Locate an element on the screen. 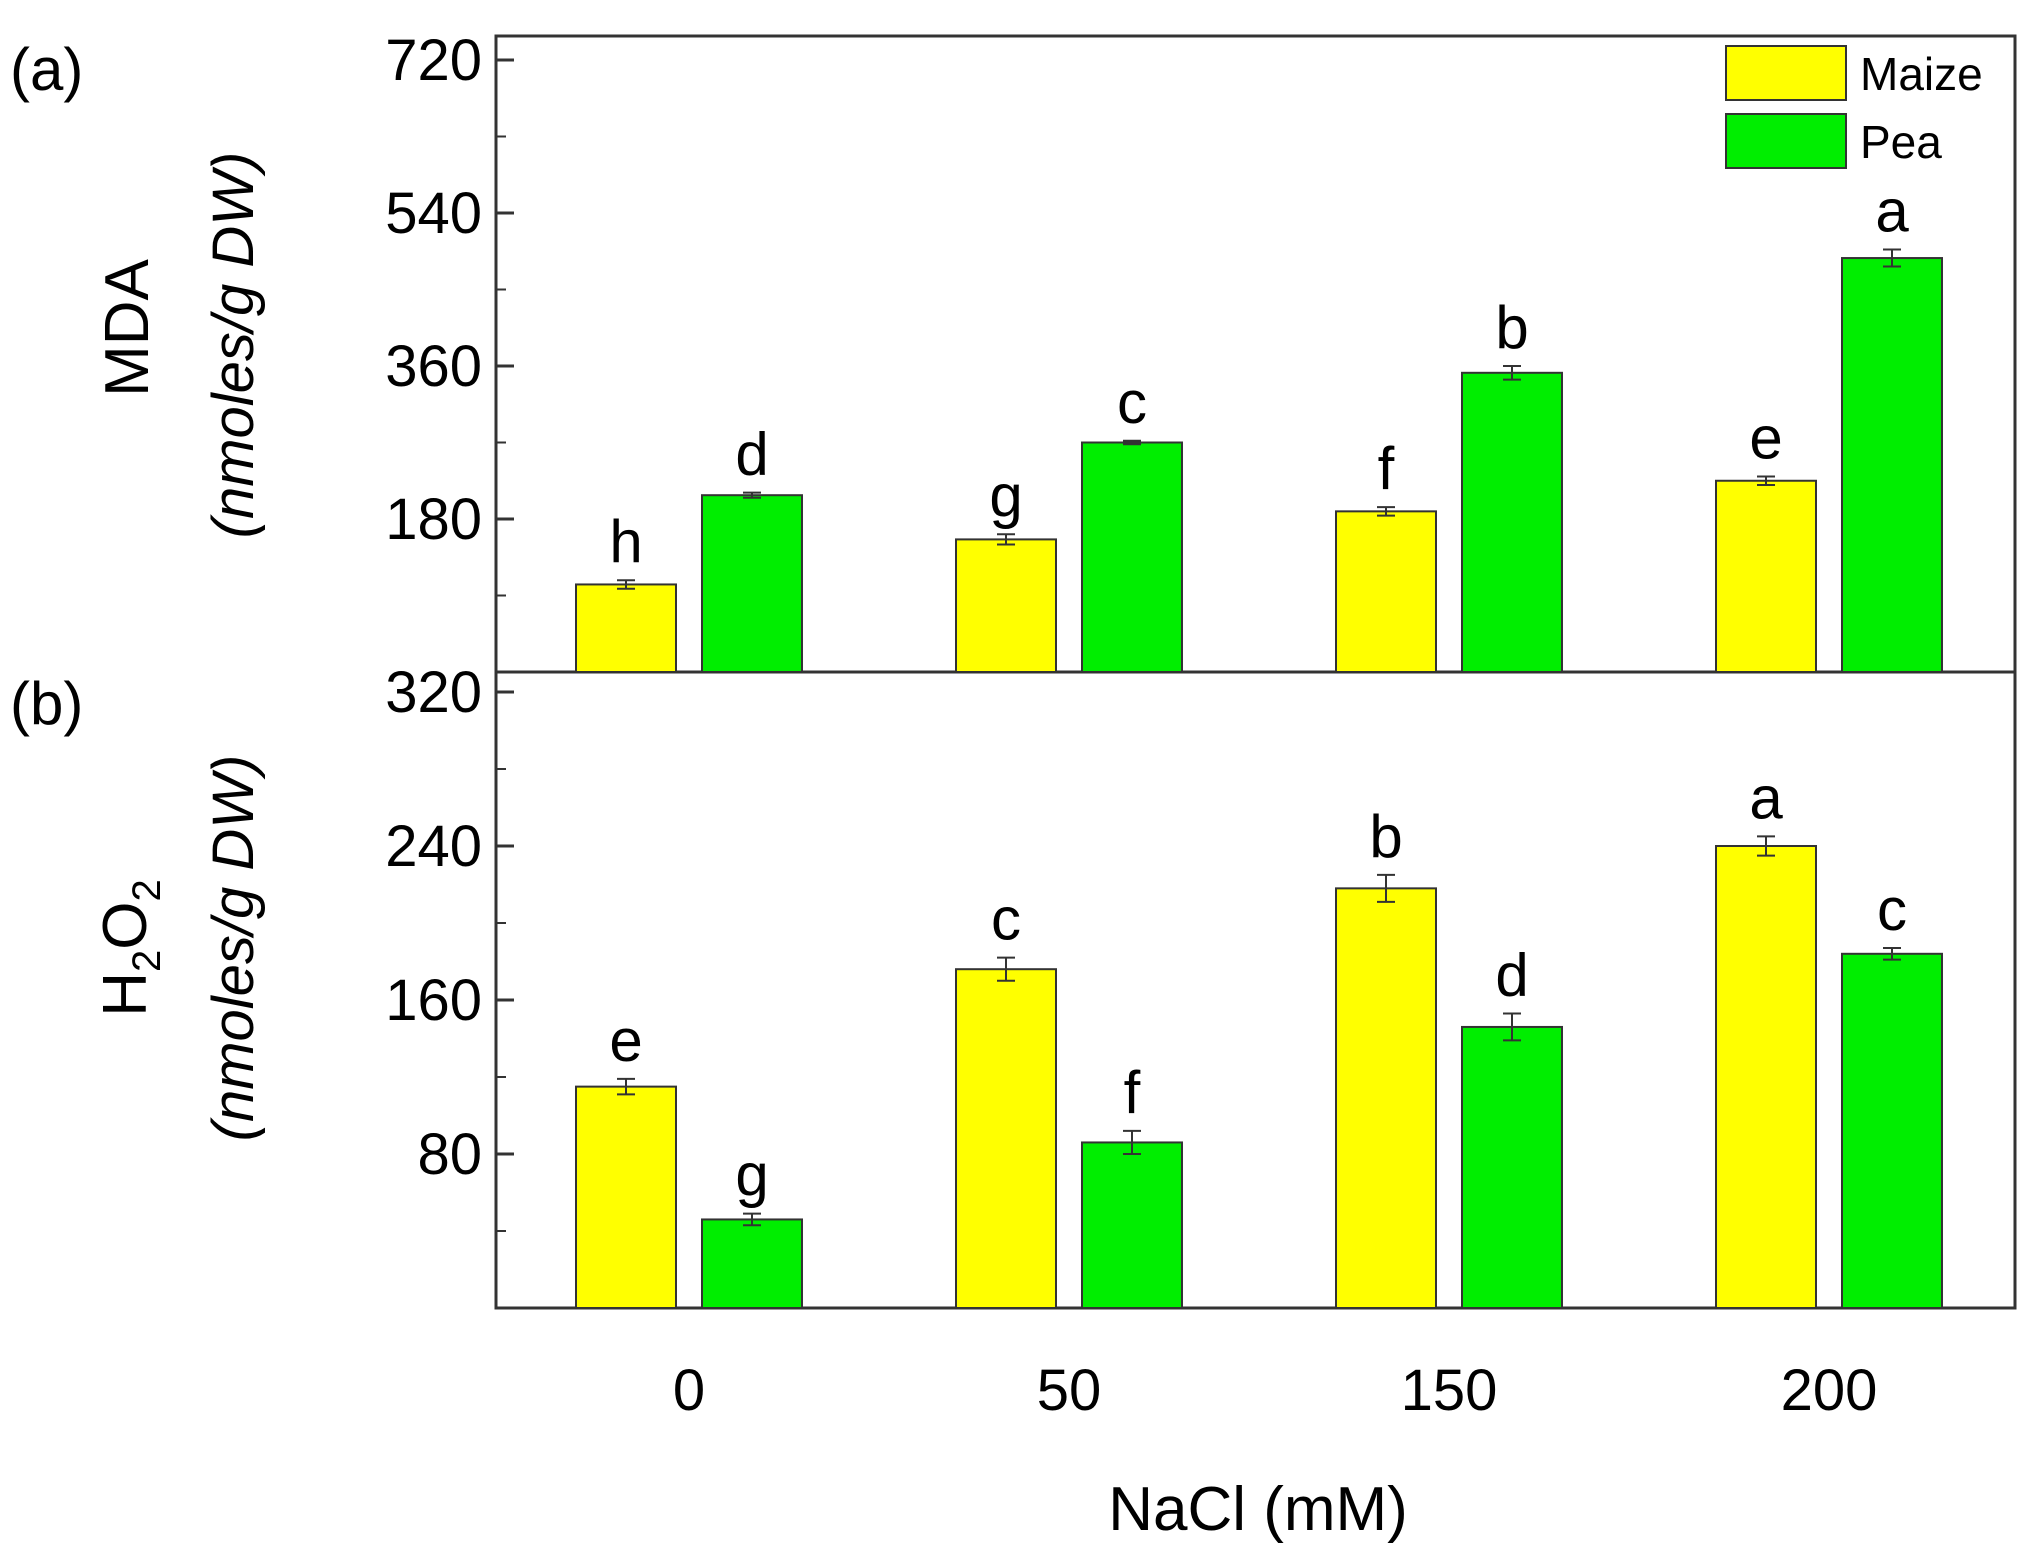 The width and height of the screenshot is (2035, 1549). panel-b-ylabel-main: H2O2 is located at coordinates (130, 948).